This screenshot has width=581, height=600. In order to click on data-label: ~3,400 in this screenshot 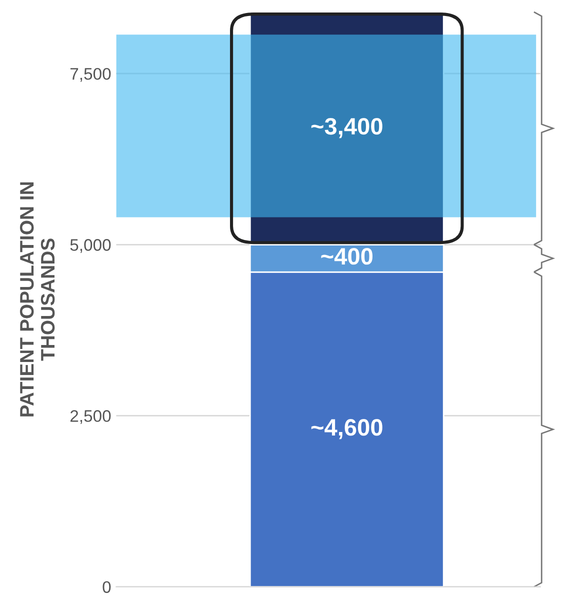, I will do `click(346, 128)`.